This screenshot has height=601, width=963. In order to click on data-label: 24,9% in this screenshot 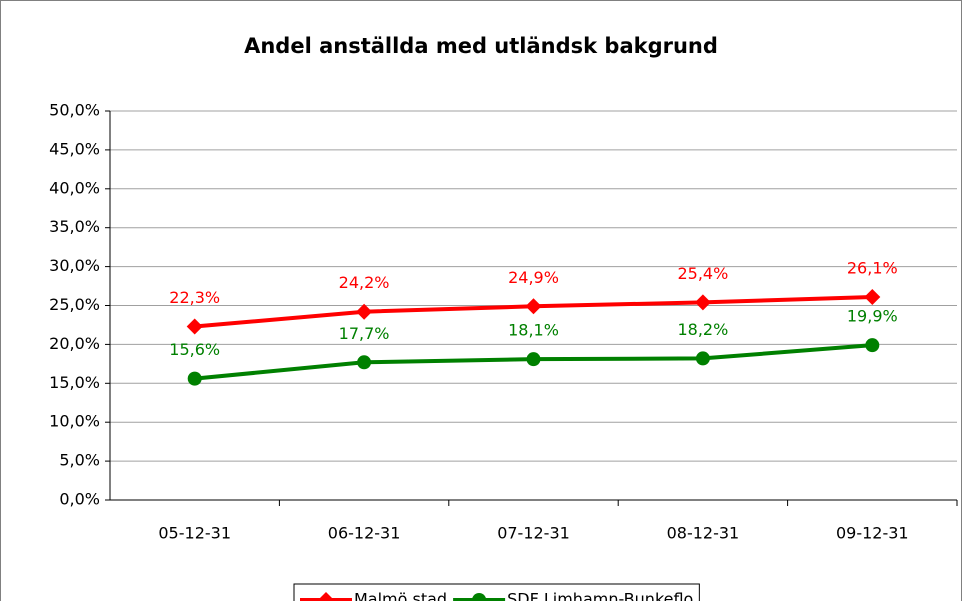, I will do `click(533, 277)`.